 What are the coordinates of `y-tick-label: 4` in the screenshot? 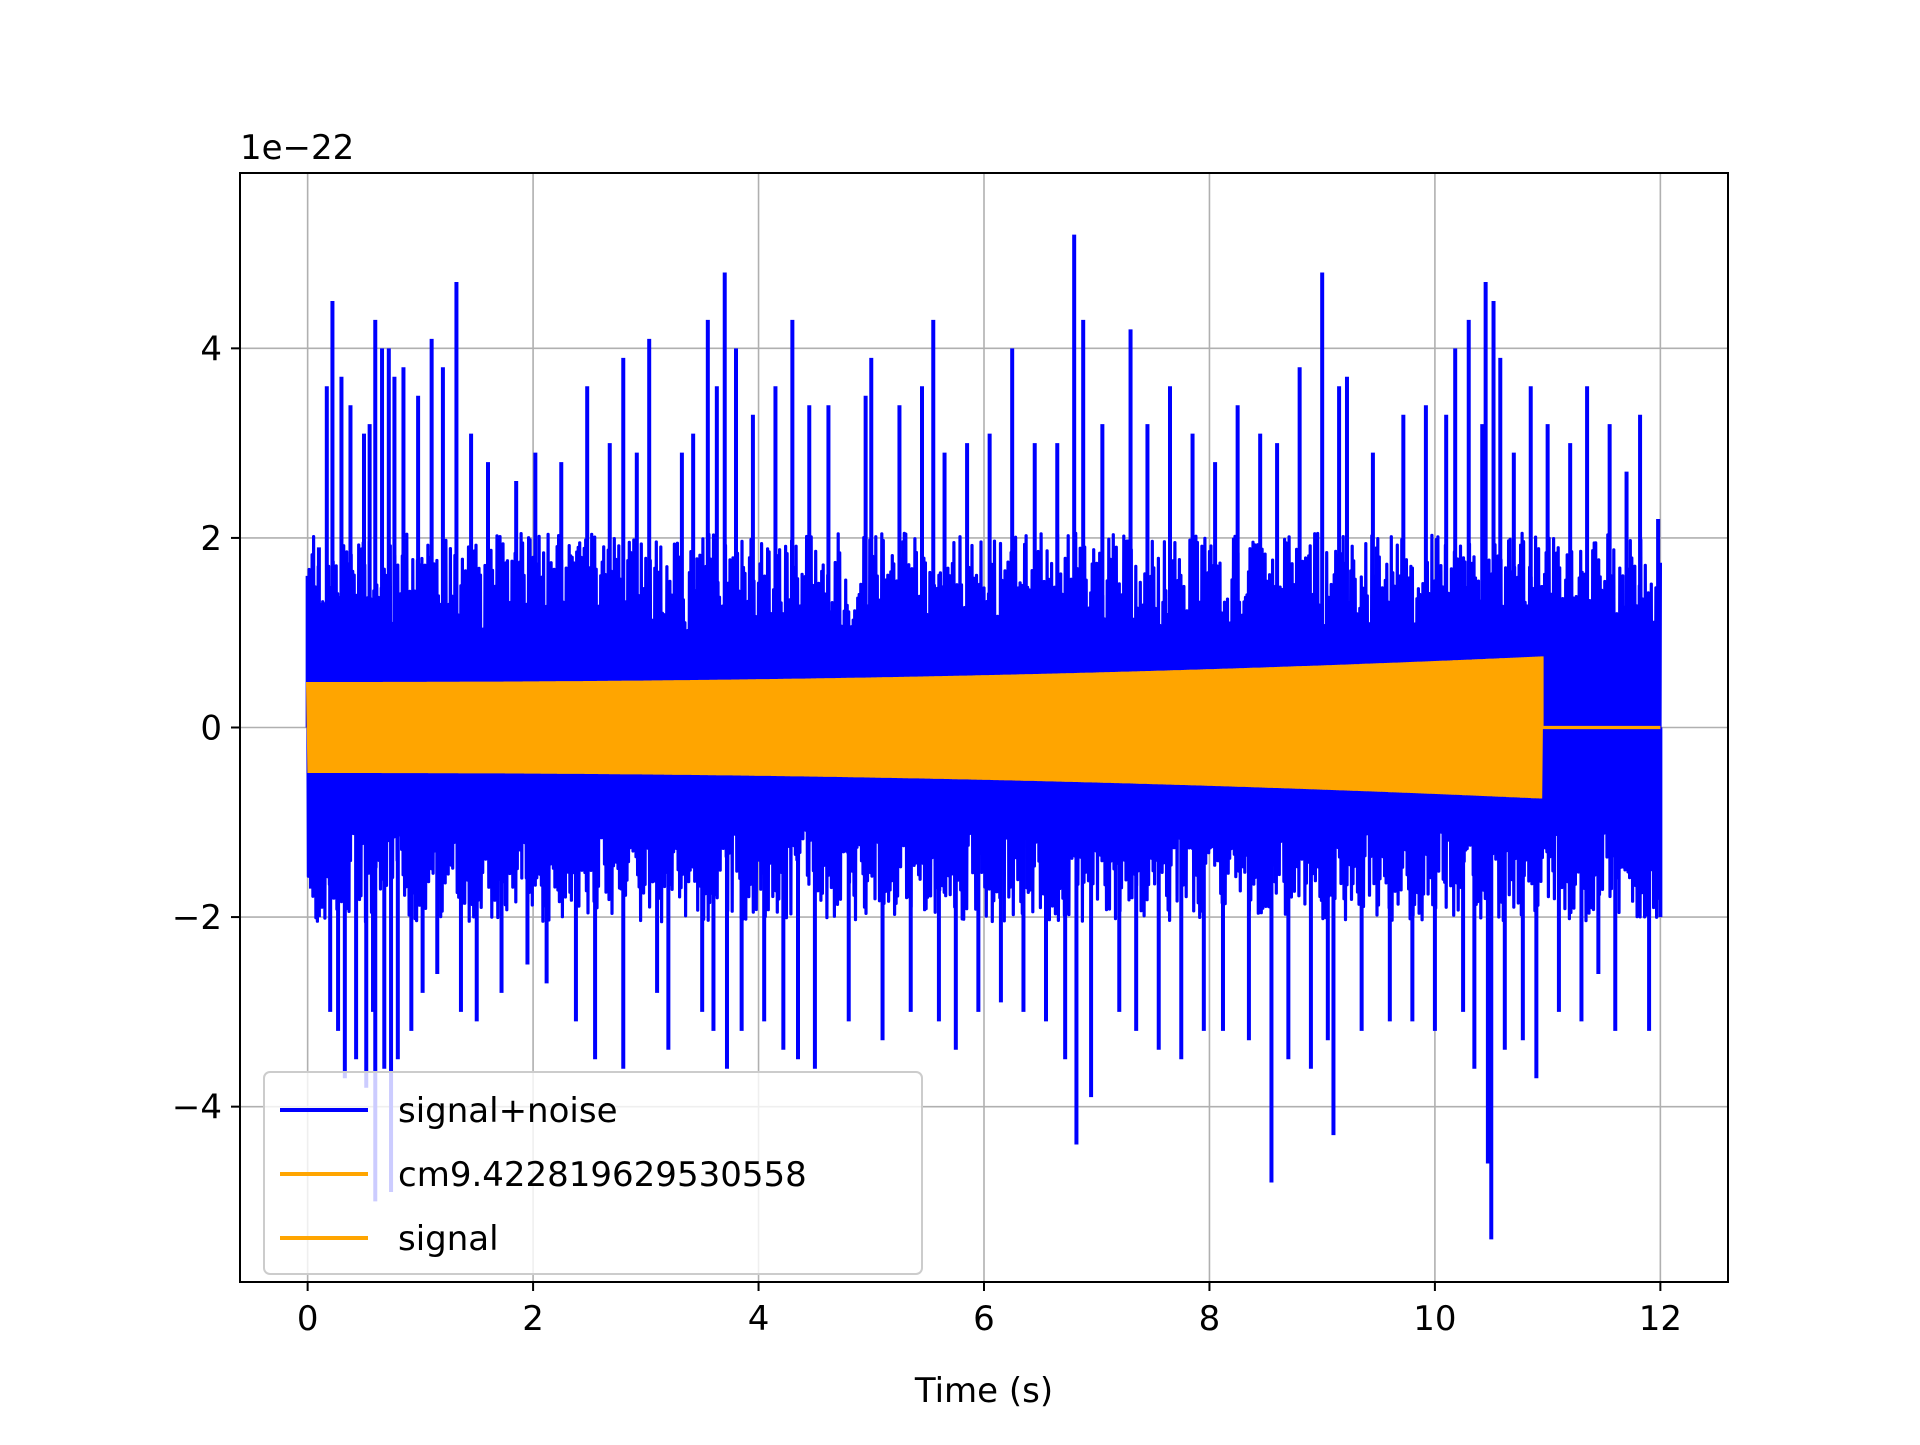 It's located at (211, 349).